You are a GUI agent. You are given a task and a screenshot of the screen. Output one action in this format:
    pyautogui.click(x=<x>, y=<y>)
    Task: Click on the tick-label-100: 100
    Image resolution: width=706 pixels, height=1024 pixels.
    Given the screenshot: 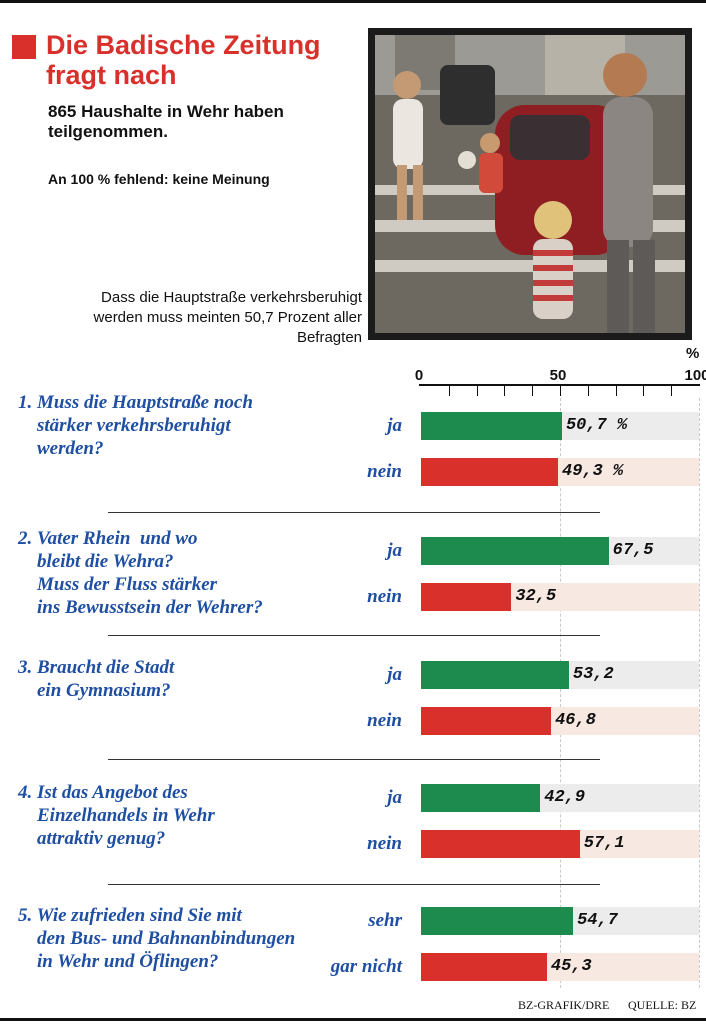 What is the action you would take?
    pyautogui.click(x=695, y=375)
    